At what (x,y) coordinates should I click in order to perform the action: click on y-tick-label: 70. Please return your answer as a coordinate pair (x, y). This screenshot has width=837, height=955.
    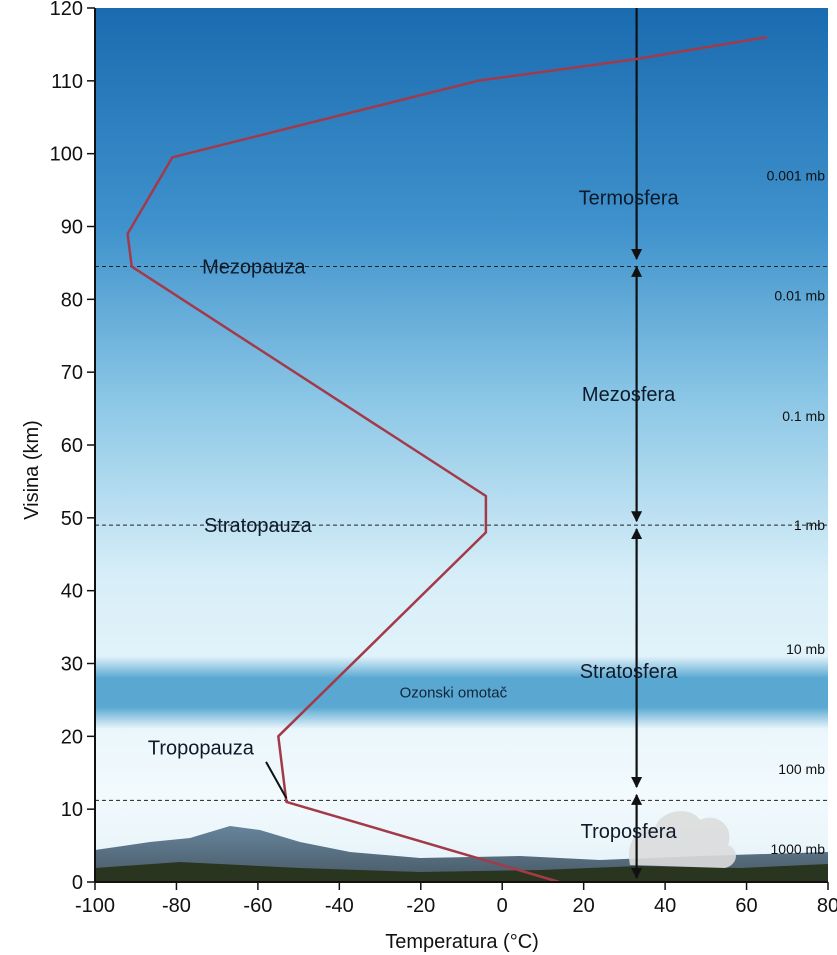
    Looking at the image, I should click on (72, 373).